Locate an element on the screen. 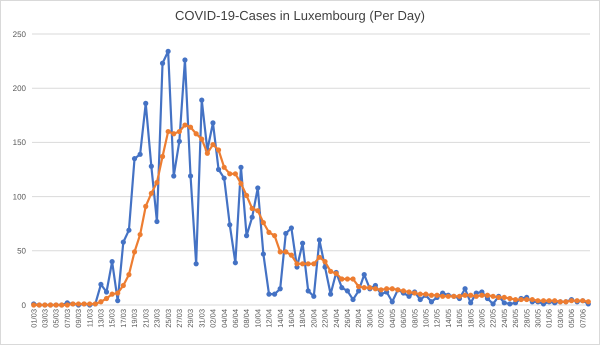  y-tick-label: 200 is located at coordinates (19, 88).